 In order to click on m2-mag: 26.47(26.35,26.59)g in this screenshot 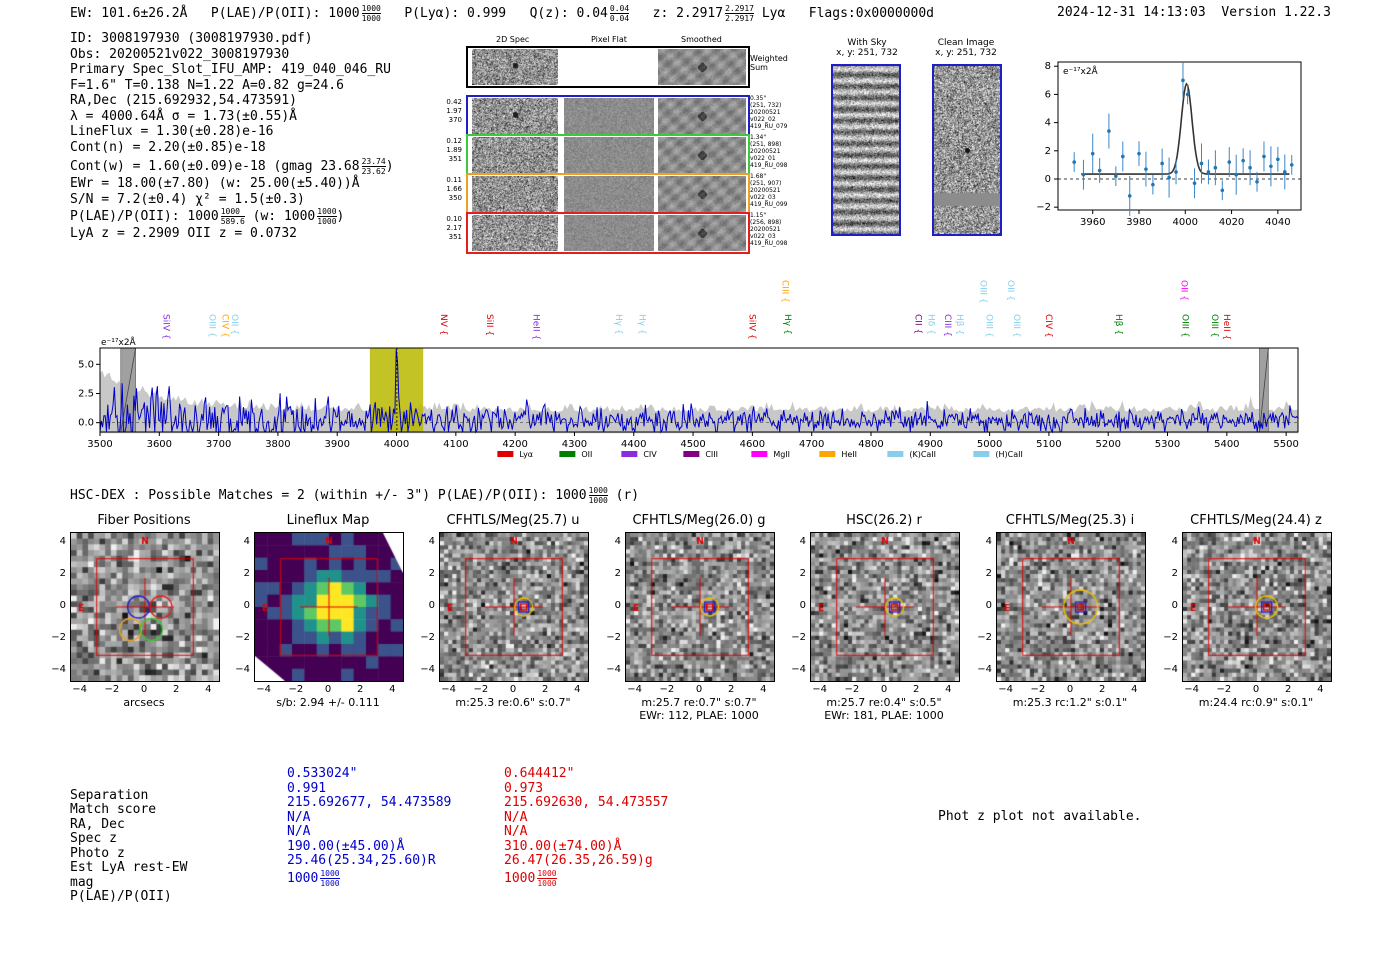, I will do `click(578, 860)`.